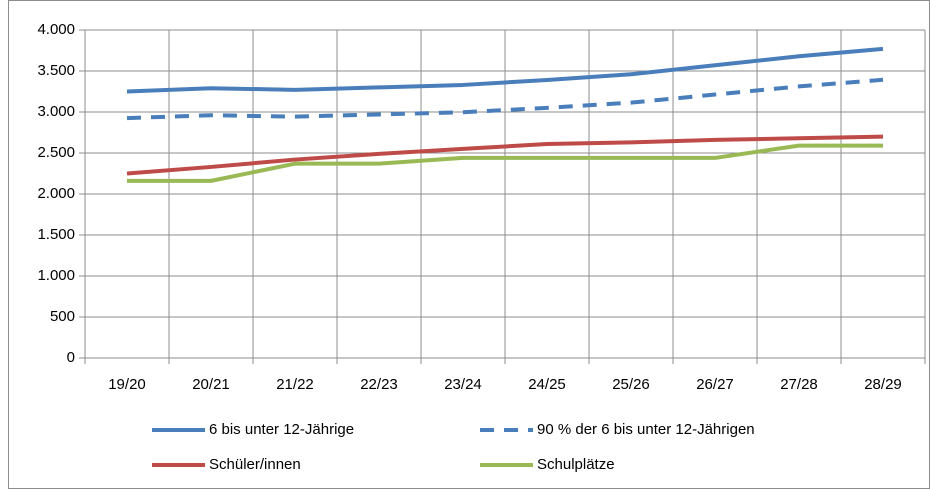  I want to click on x-tick-label: 22/23, so click(379, 384).